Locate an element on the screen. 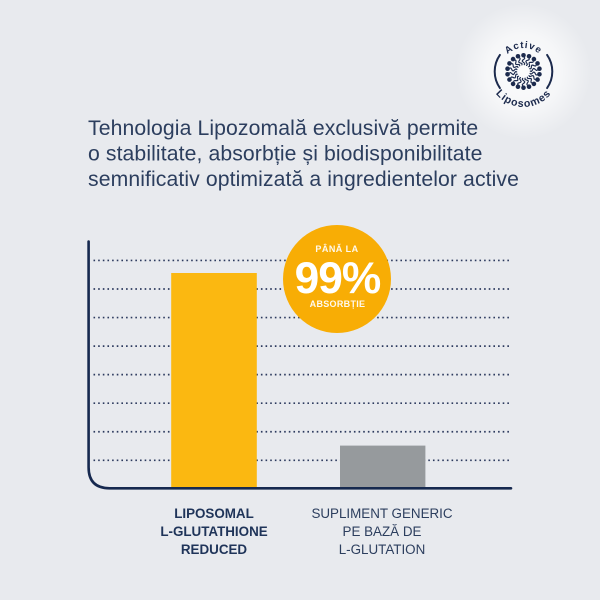  svg-text: SUPLIMENT GENERIC is located at coordinates (381, 513).